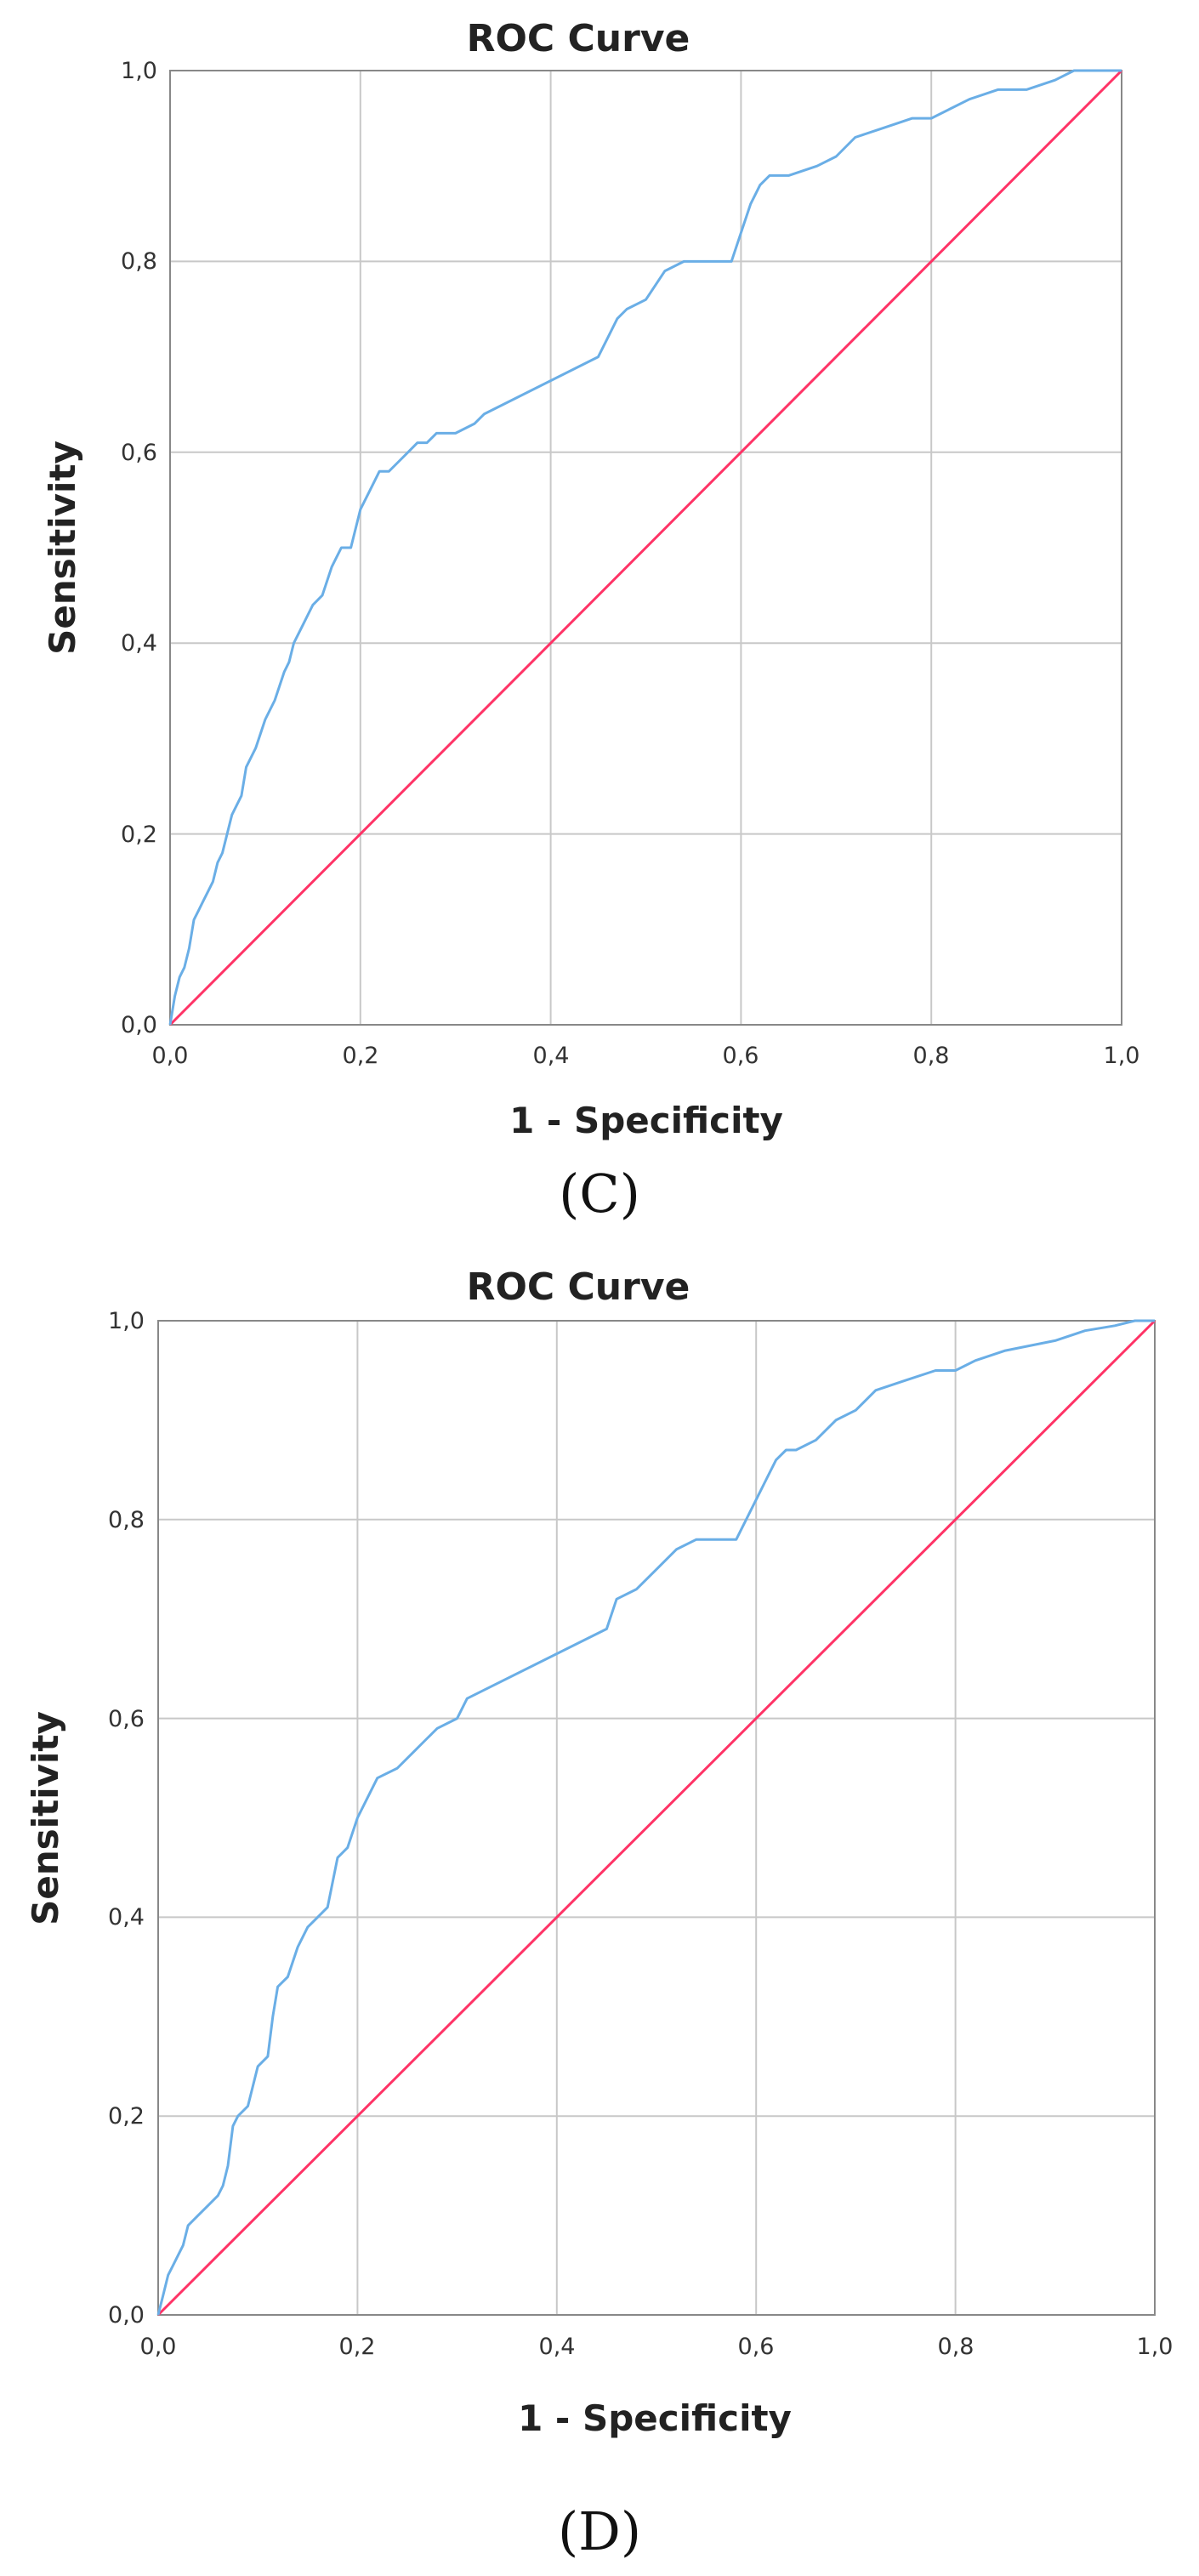  Describe the element at coordinates (599, 1194) in the screenshot. I see `panel-caption: (C)` at that location.